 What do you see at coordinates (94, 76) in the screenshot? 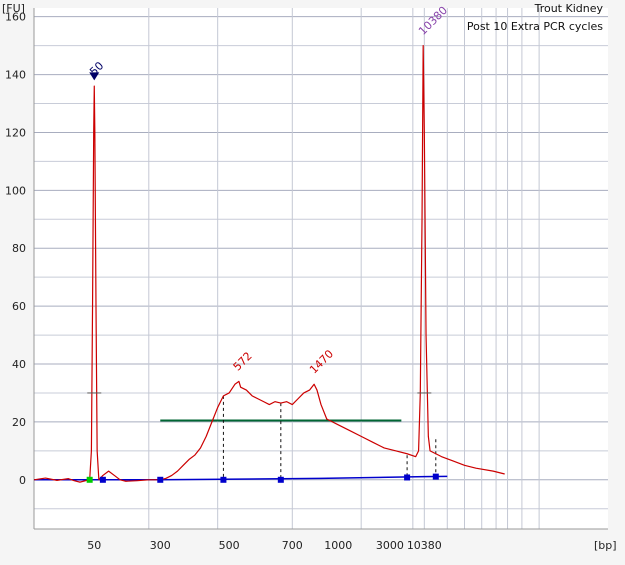
I see `lower-marker-triangle-icon` at bounding box center [94, 76].